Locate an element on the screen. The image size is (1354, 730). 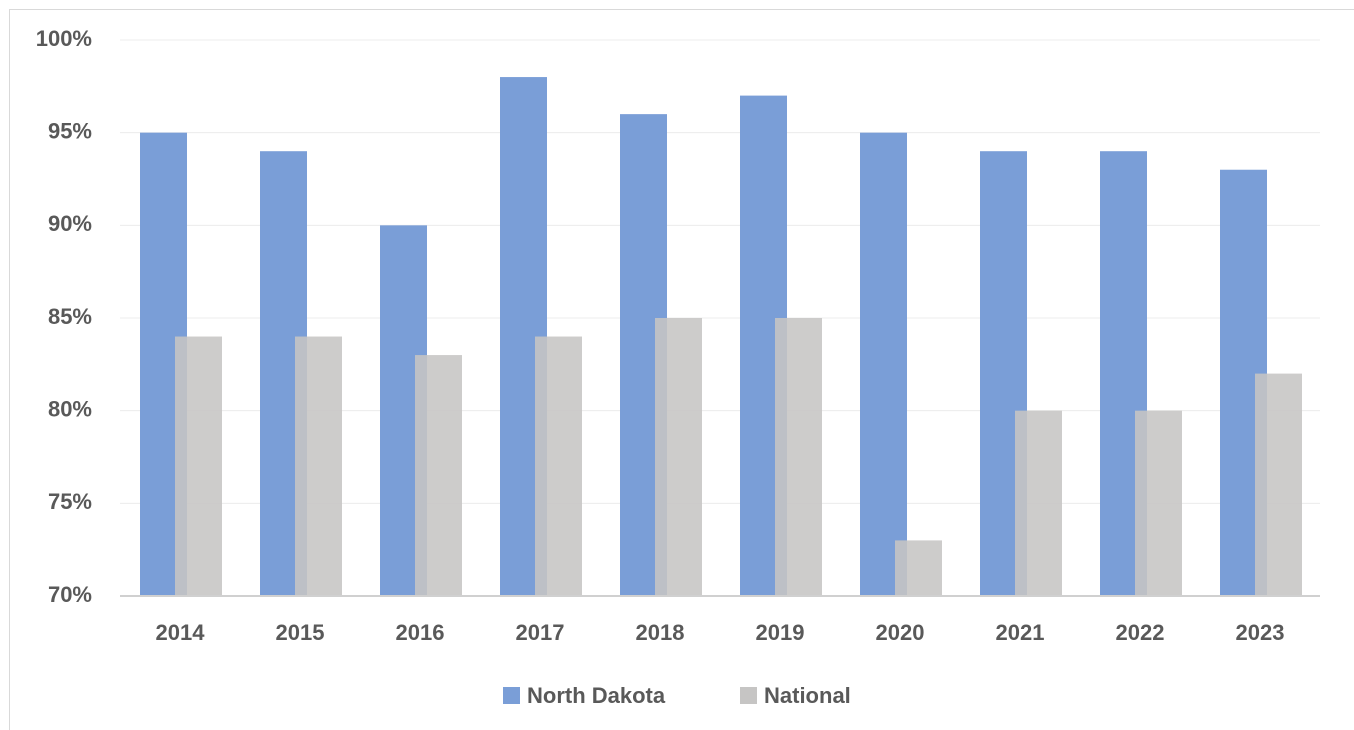
x-tick-label: 2020 is located at coordinates (900, 632).